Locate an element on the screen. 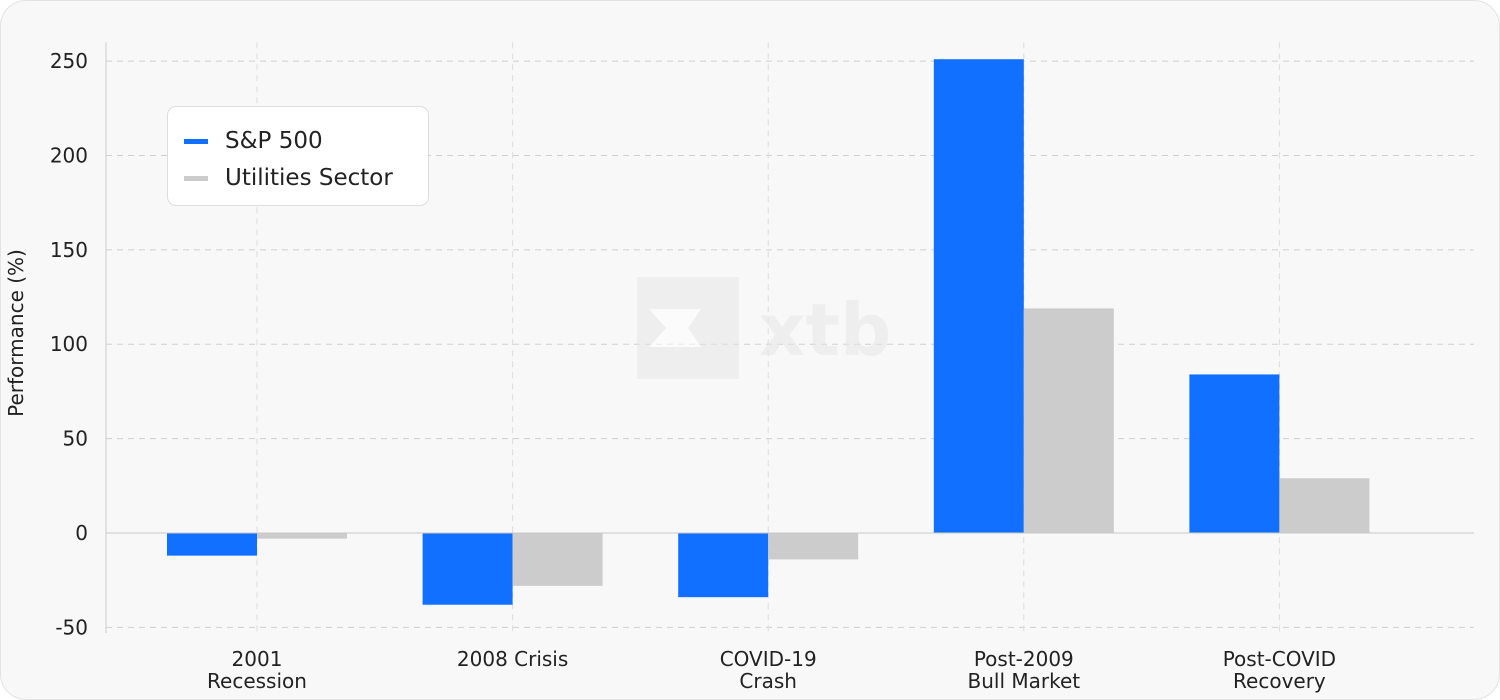 This screenshot has height=700, width=1500. y-tick-label: 50 is located at coordinates (75, 439).